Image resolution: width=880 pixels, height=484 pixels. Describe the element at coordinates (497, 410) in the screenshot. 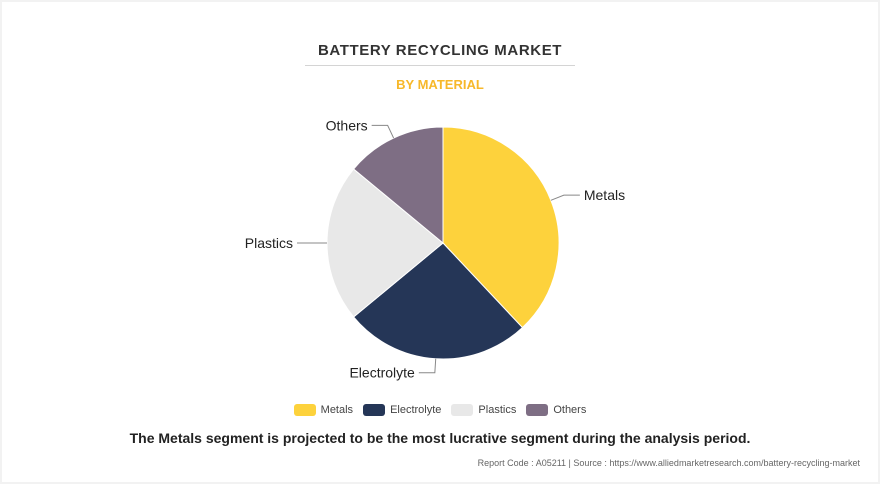

I see `legend-label: Plastics` at that location.